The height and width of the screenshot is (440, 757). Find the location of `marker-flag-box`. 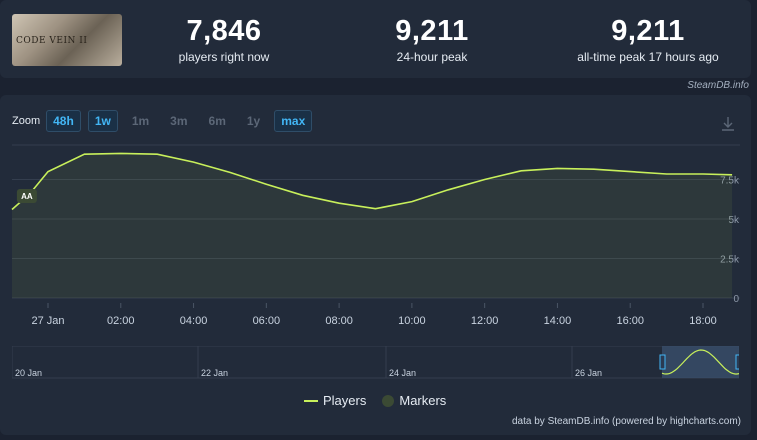

marker-flag-box is located at coordinates (26, 196).